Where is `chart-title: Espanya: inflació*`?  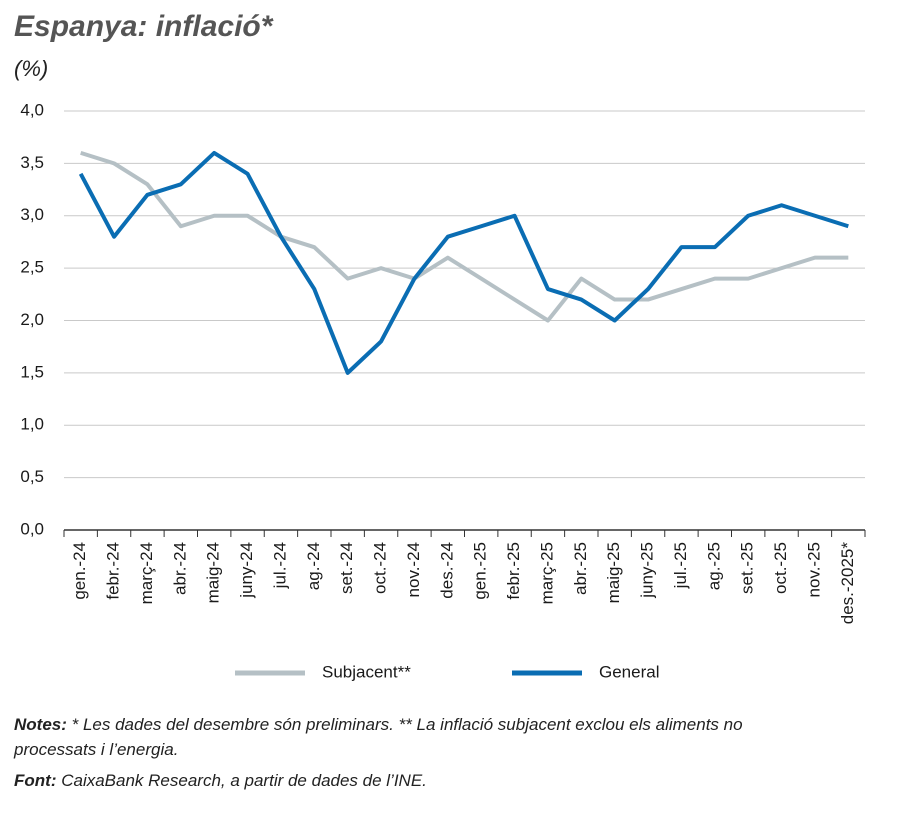
chart-title: Espanya: inflació* is located at coordinates (143, 26).